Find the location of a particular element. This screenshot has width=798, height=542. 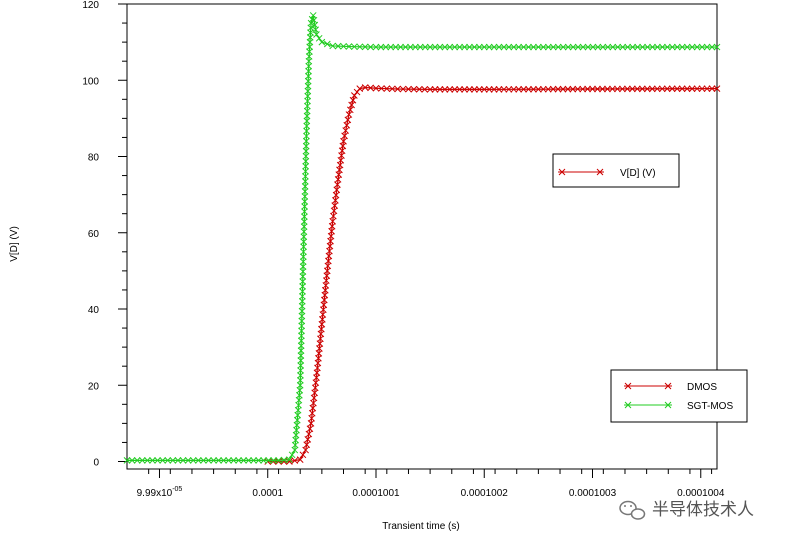

y-tick-label: 0 is located at coordinates (96, 463).